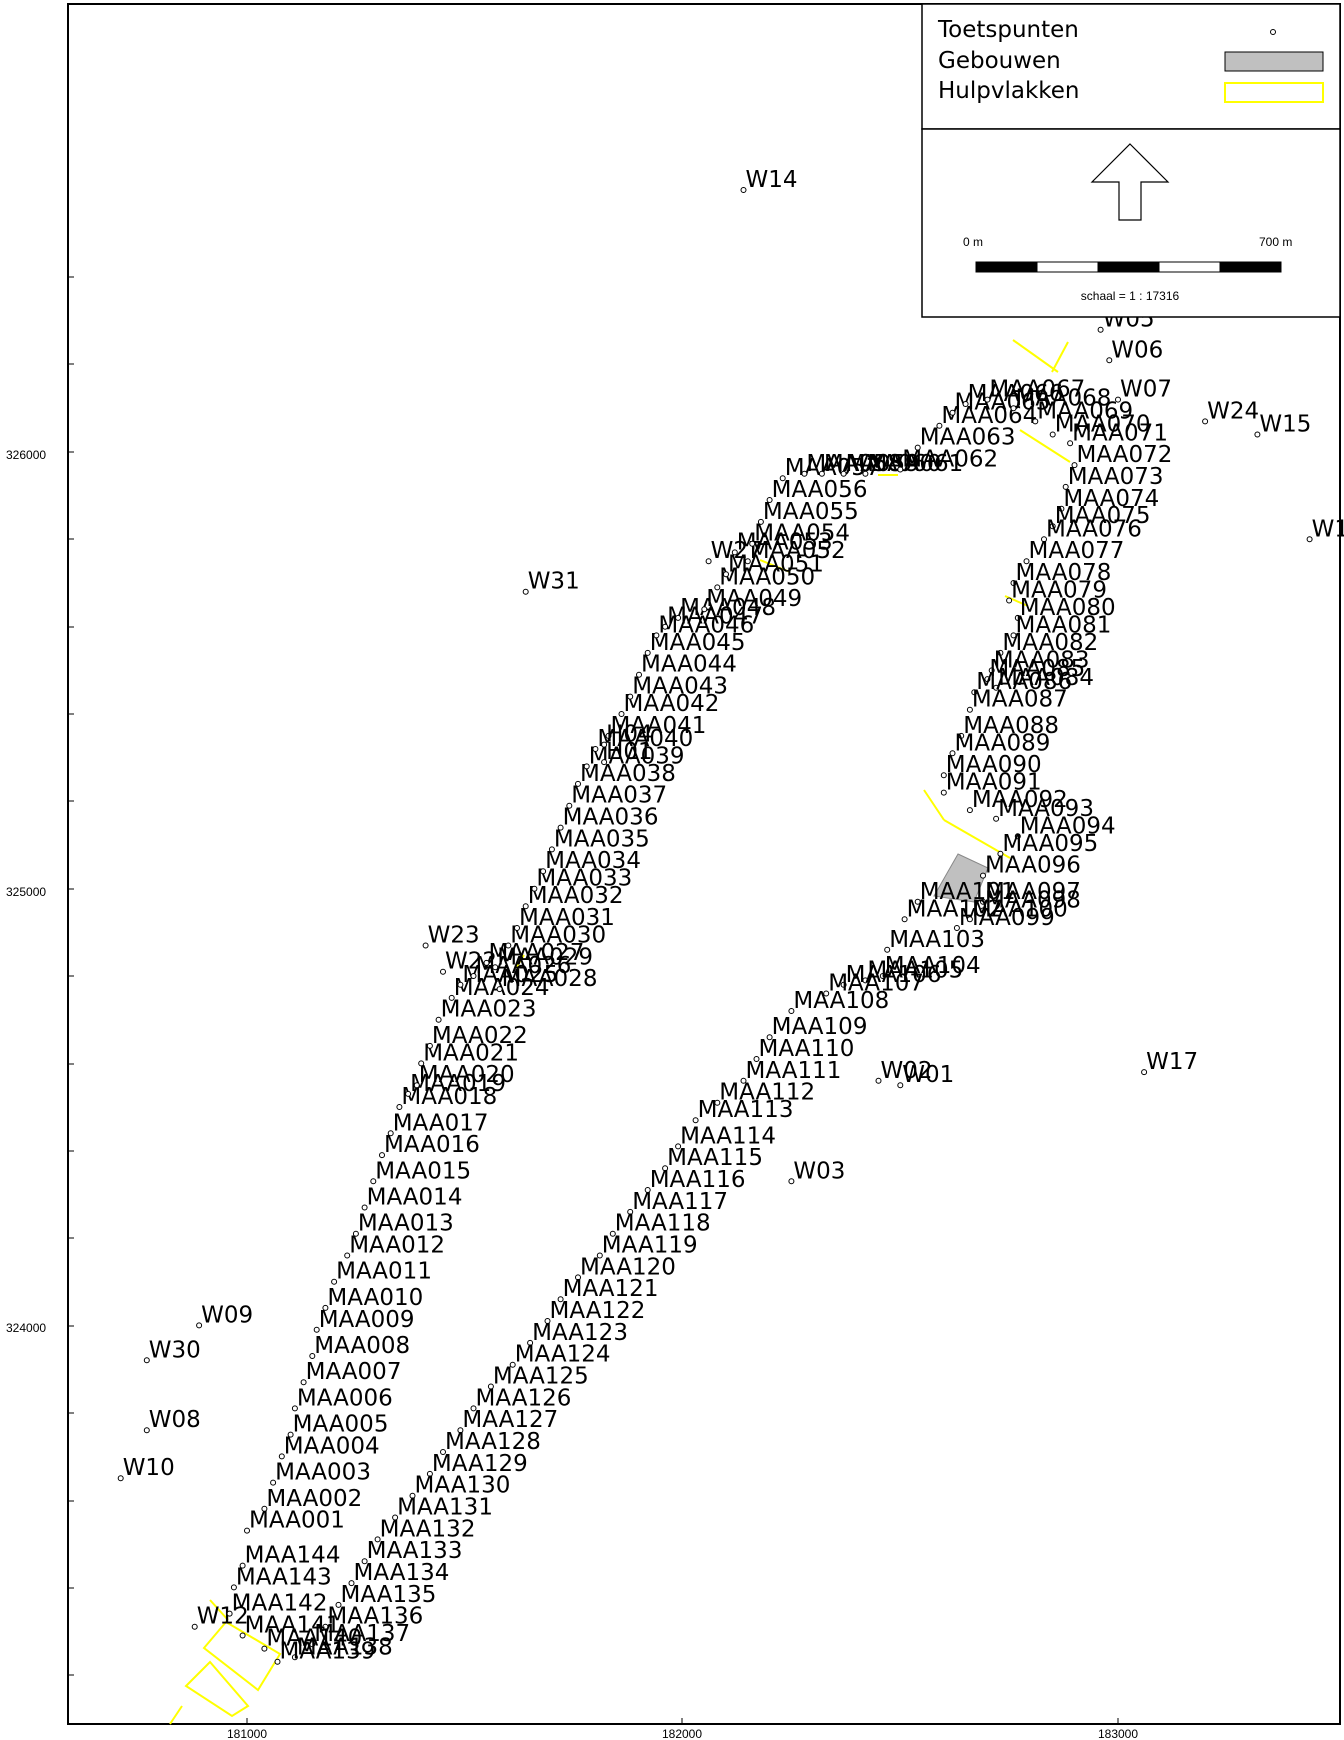 This screenshot has height=1740, width=1344. What do you see at coordinates (354, 1372) in the screenshot?
I see `point-label: MAA007` at bounding box center [354, 1372].